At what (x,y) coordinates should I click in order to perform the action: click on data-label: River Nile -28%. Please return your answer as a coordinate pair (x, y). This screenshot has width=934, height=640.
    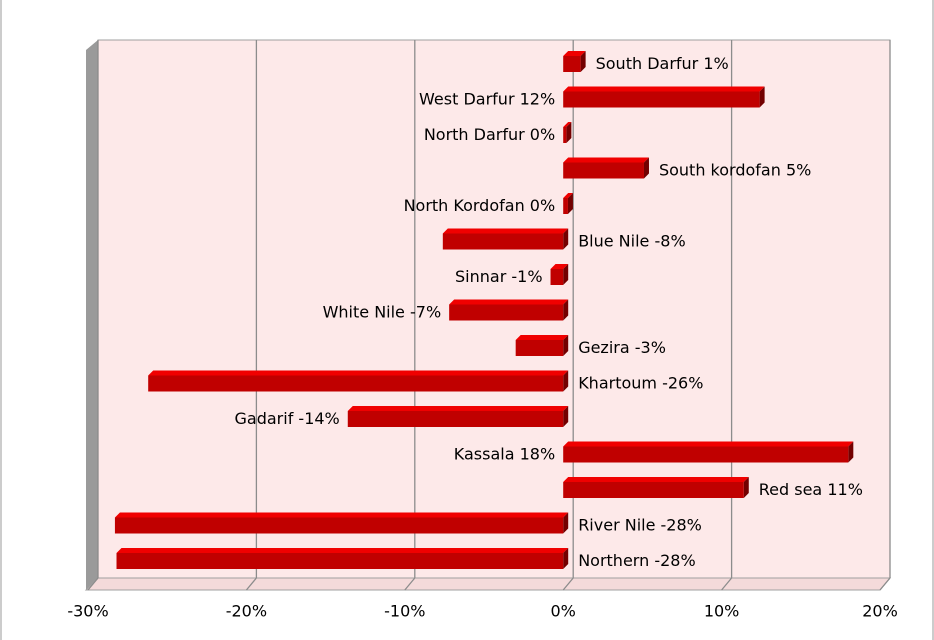
    Looking at the image, I should click on (640, 524).